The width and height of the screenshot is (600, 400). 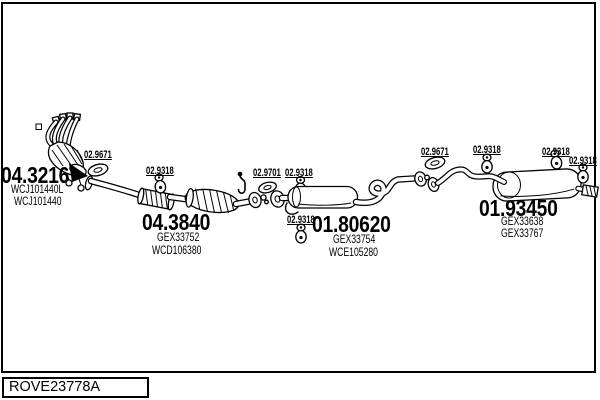 I want to click on pointer-arrow, so click(x=78, y=172).